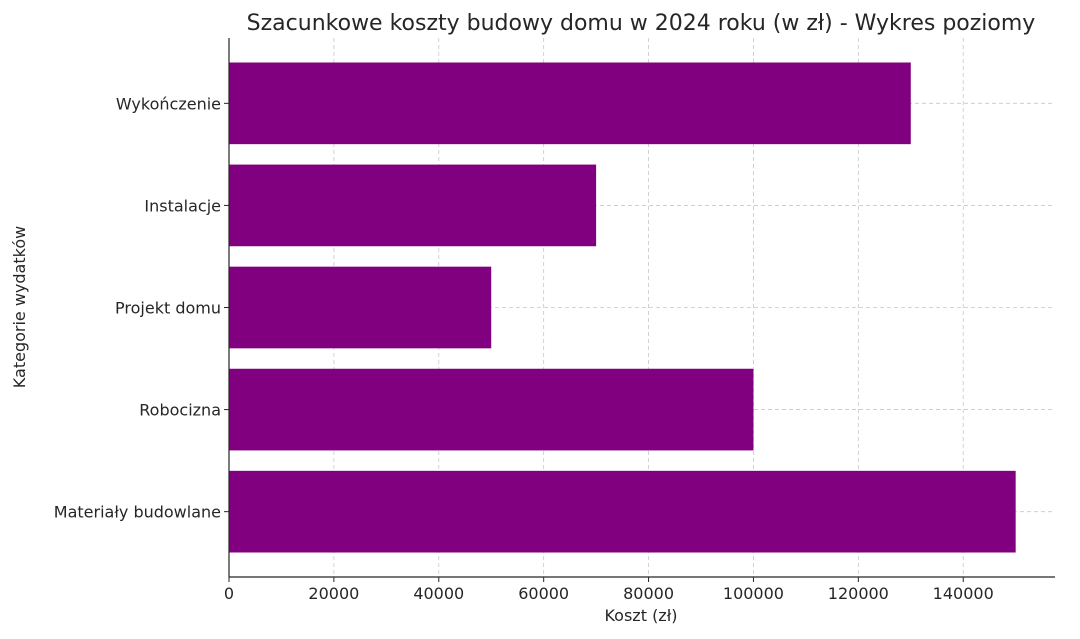 The image size is (1080, 639). What do you see at coordinates (438, 593) in the screenshot?
I see `x-tick-label: 40000` at bounding box center [438, 593].